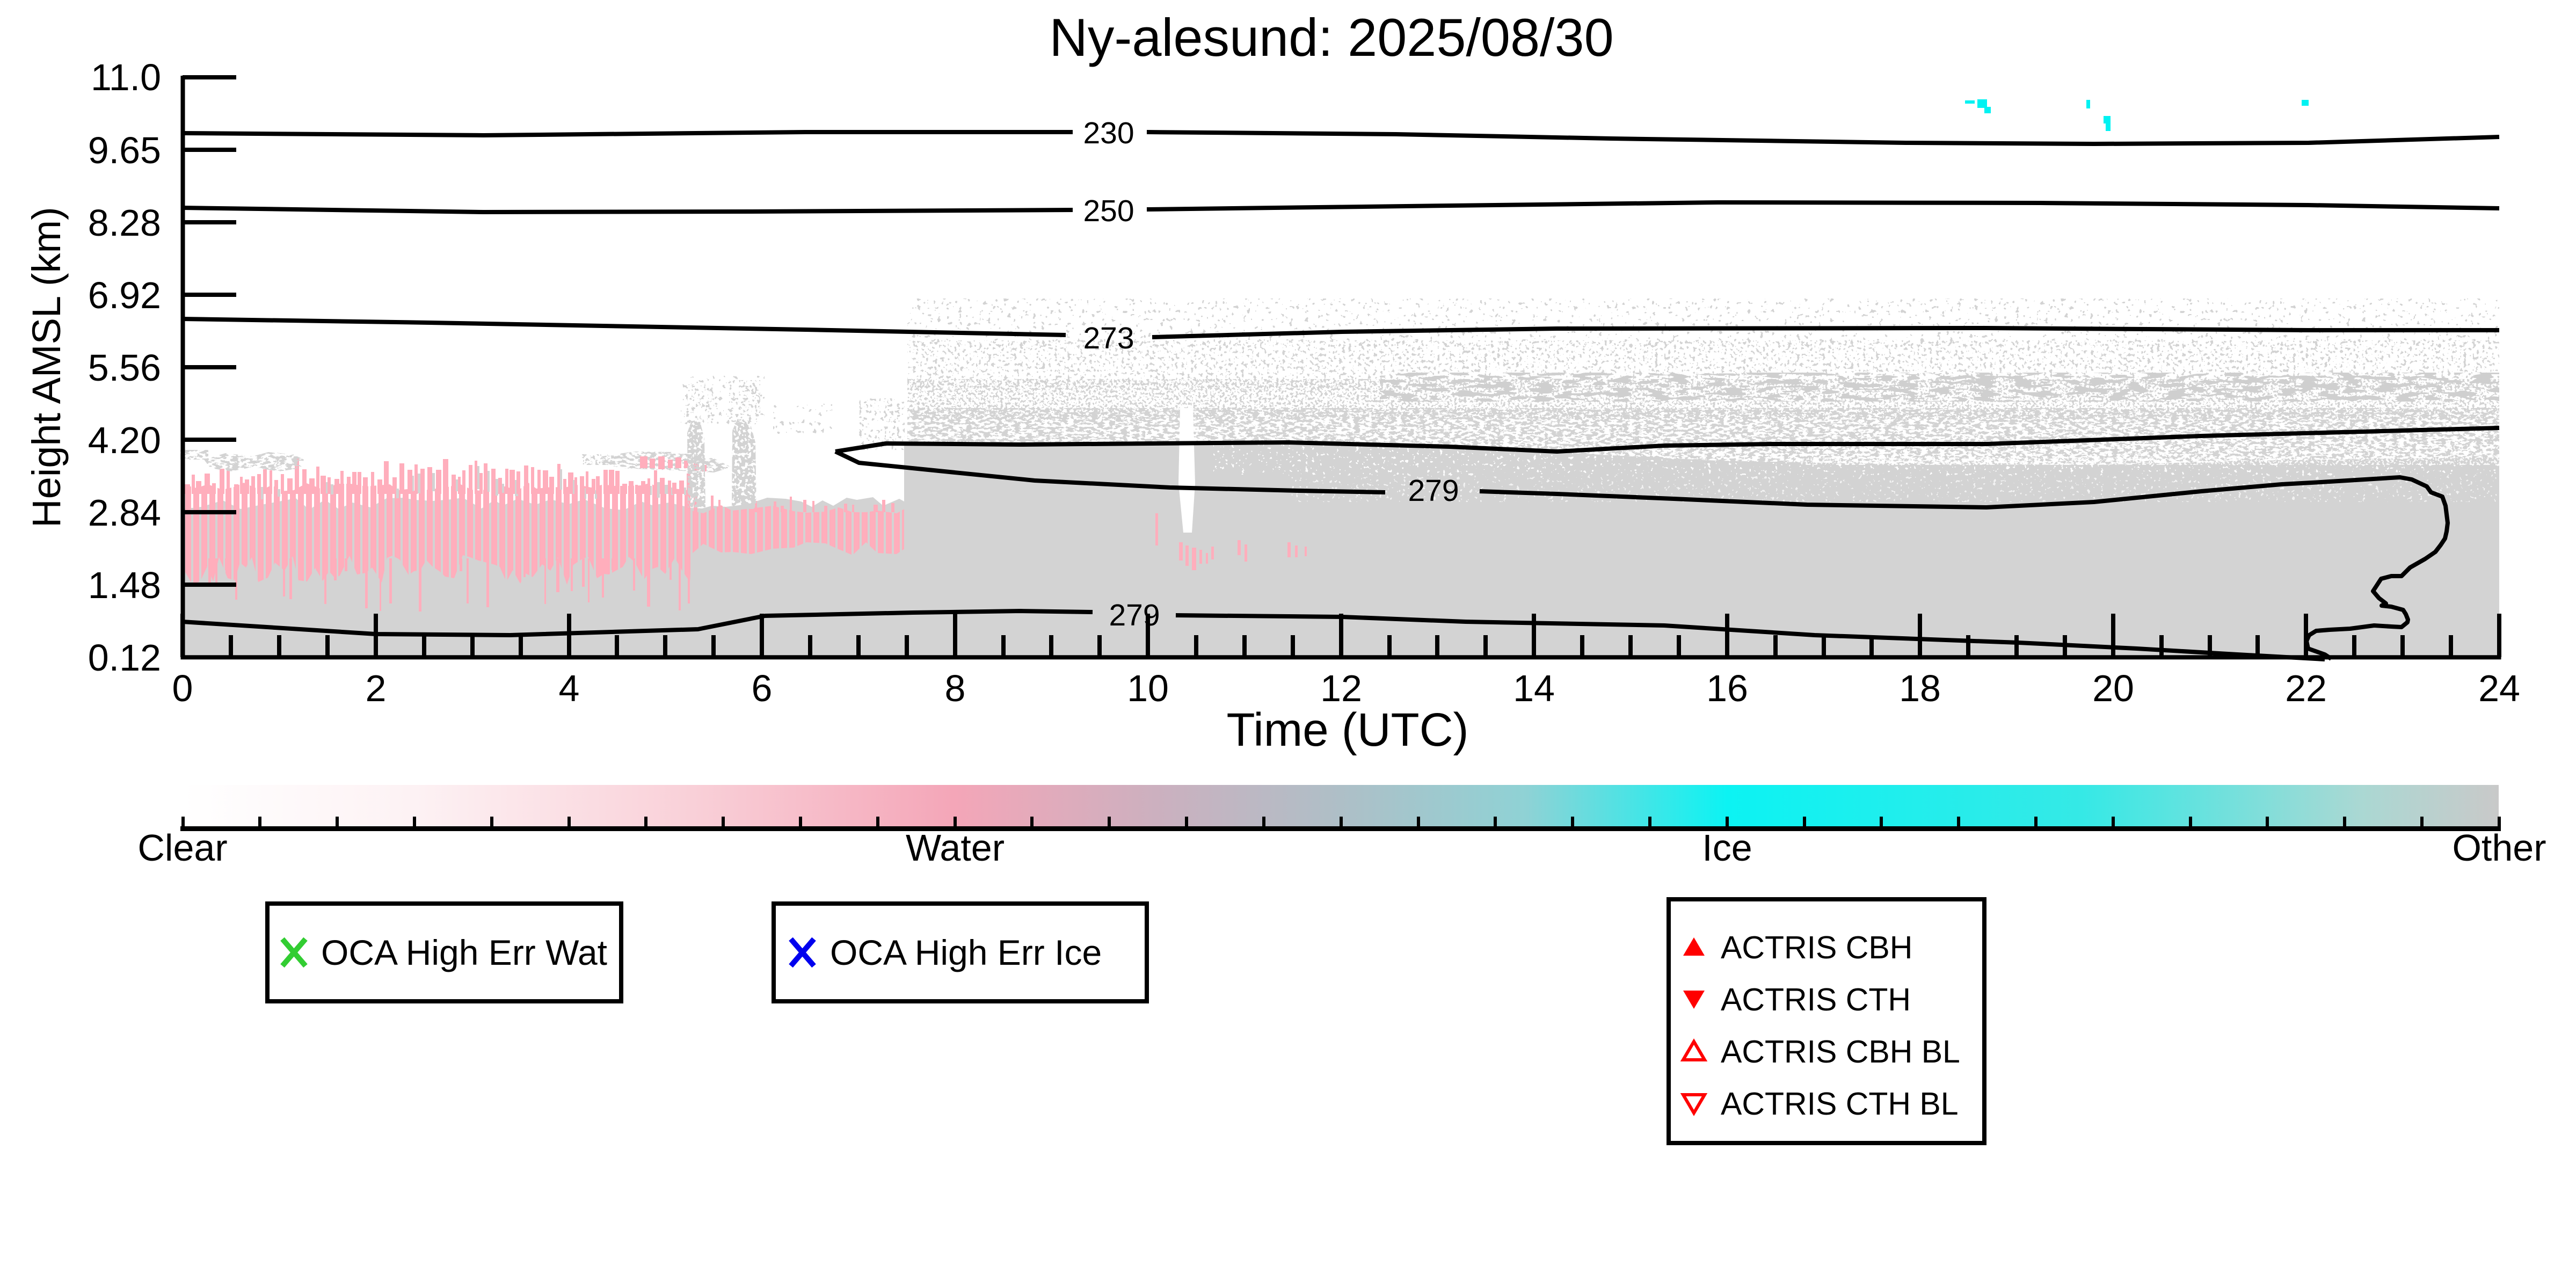 The height and width of the screenshot is (1288, 2576). Describe the element at coordinates (569, 688) in the screenshot. I see `svg-text: 4` at that location.